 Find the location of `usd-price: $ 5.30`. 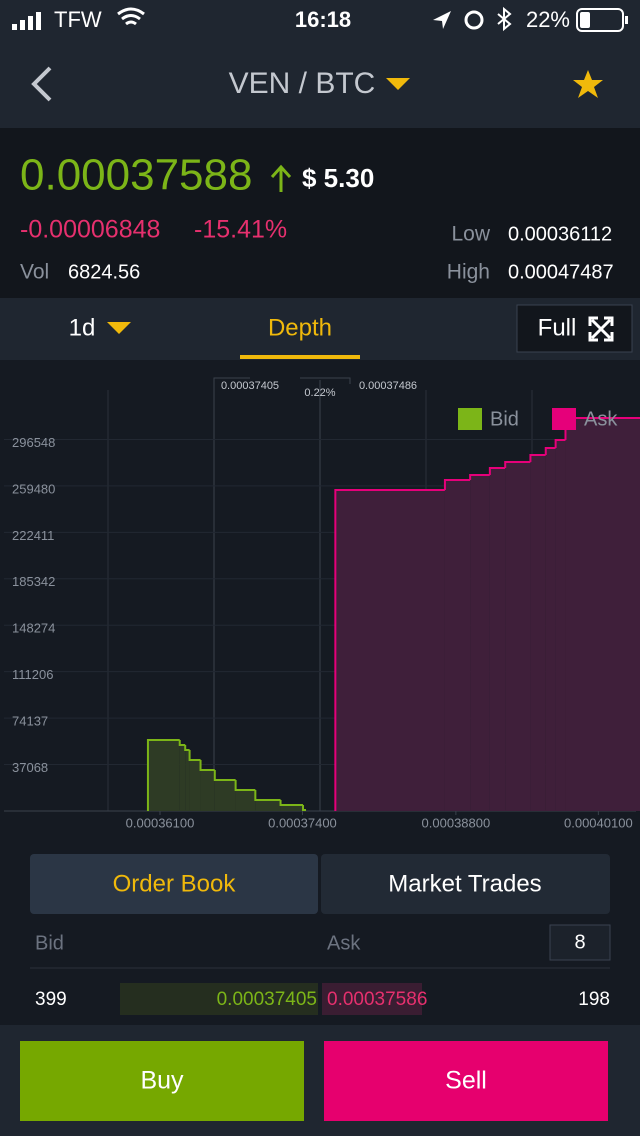

usd-price: $ 5.30 is located at coordinates (338, 178).